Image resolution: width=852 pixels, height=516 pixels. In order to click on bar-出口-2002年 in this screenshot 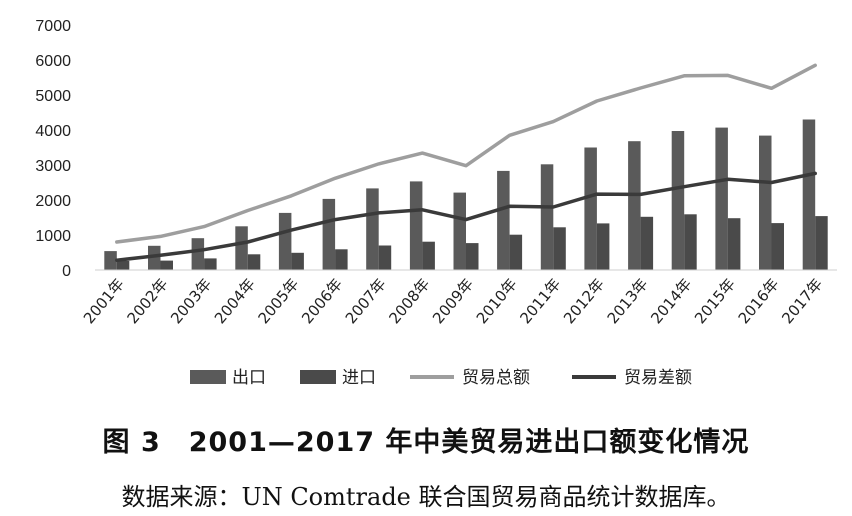, I will do `click(154, 257)`.